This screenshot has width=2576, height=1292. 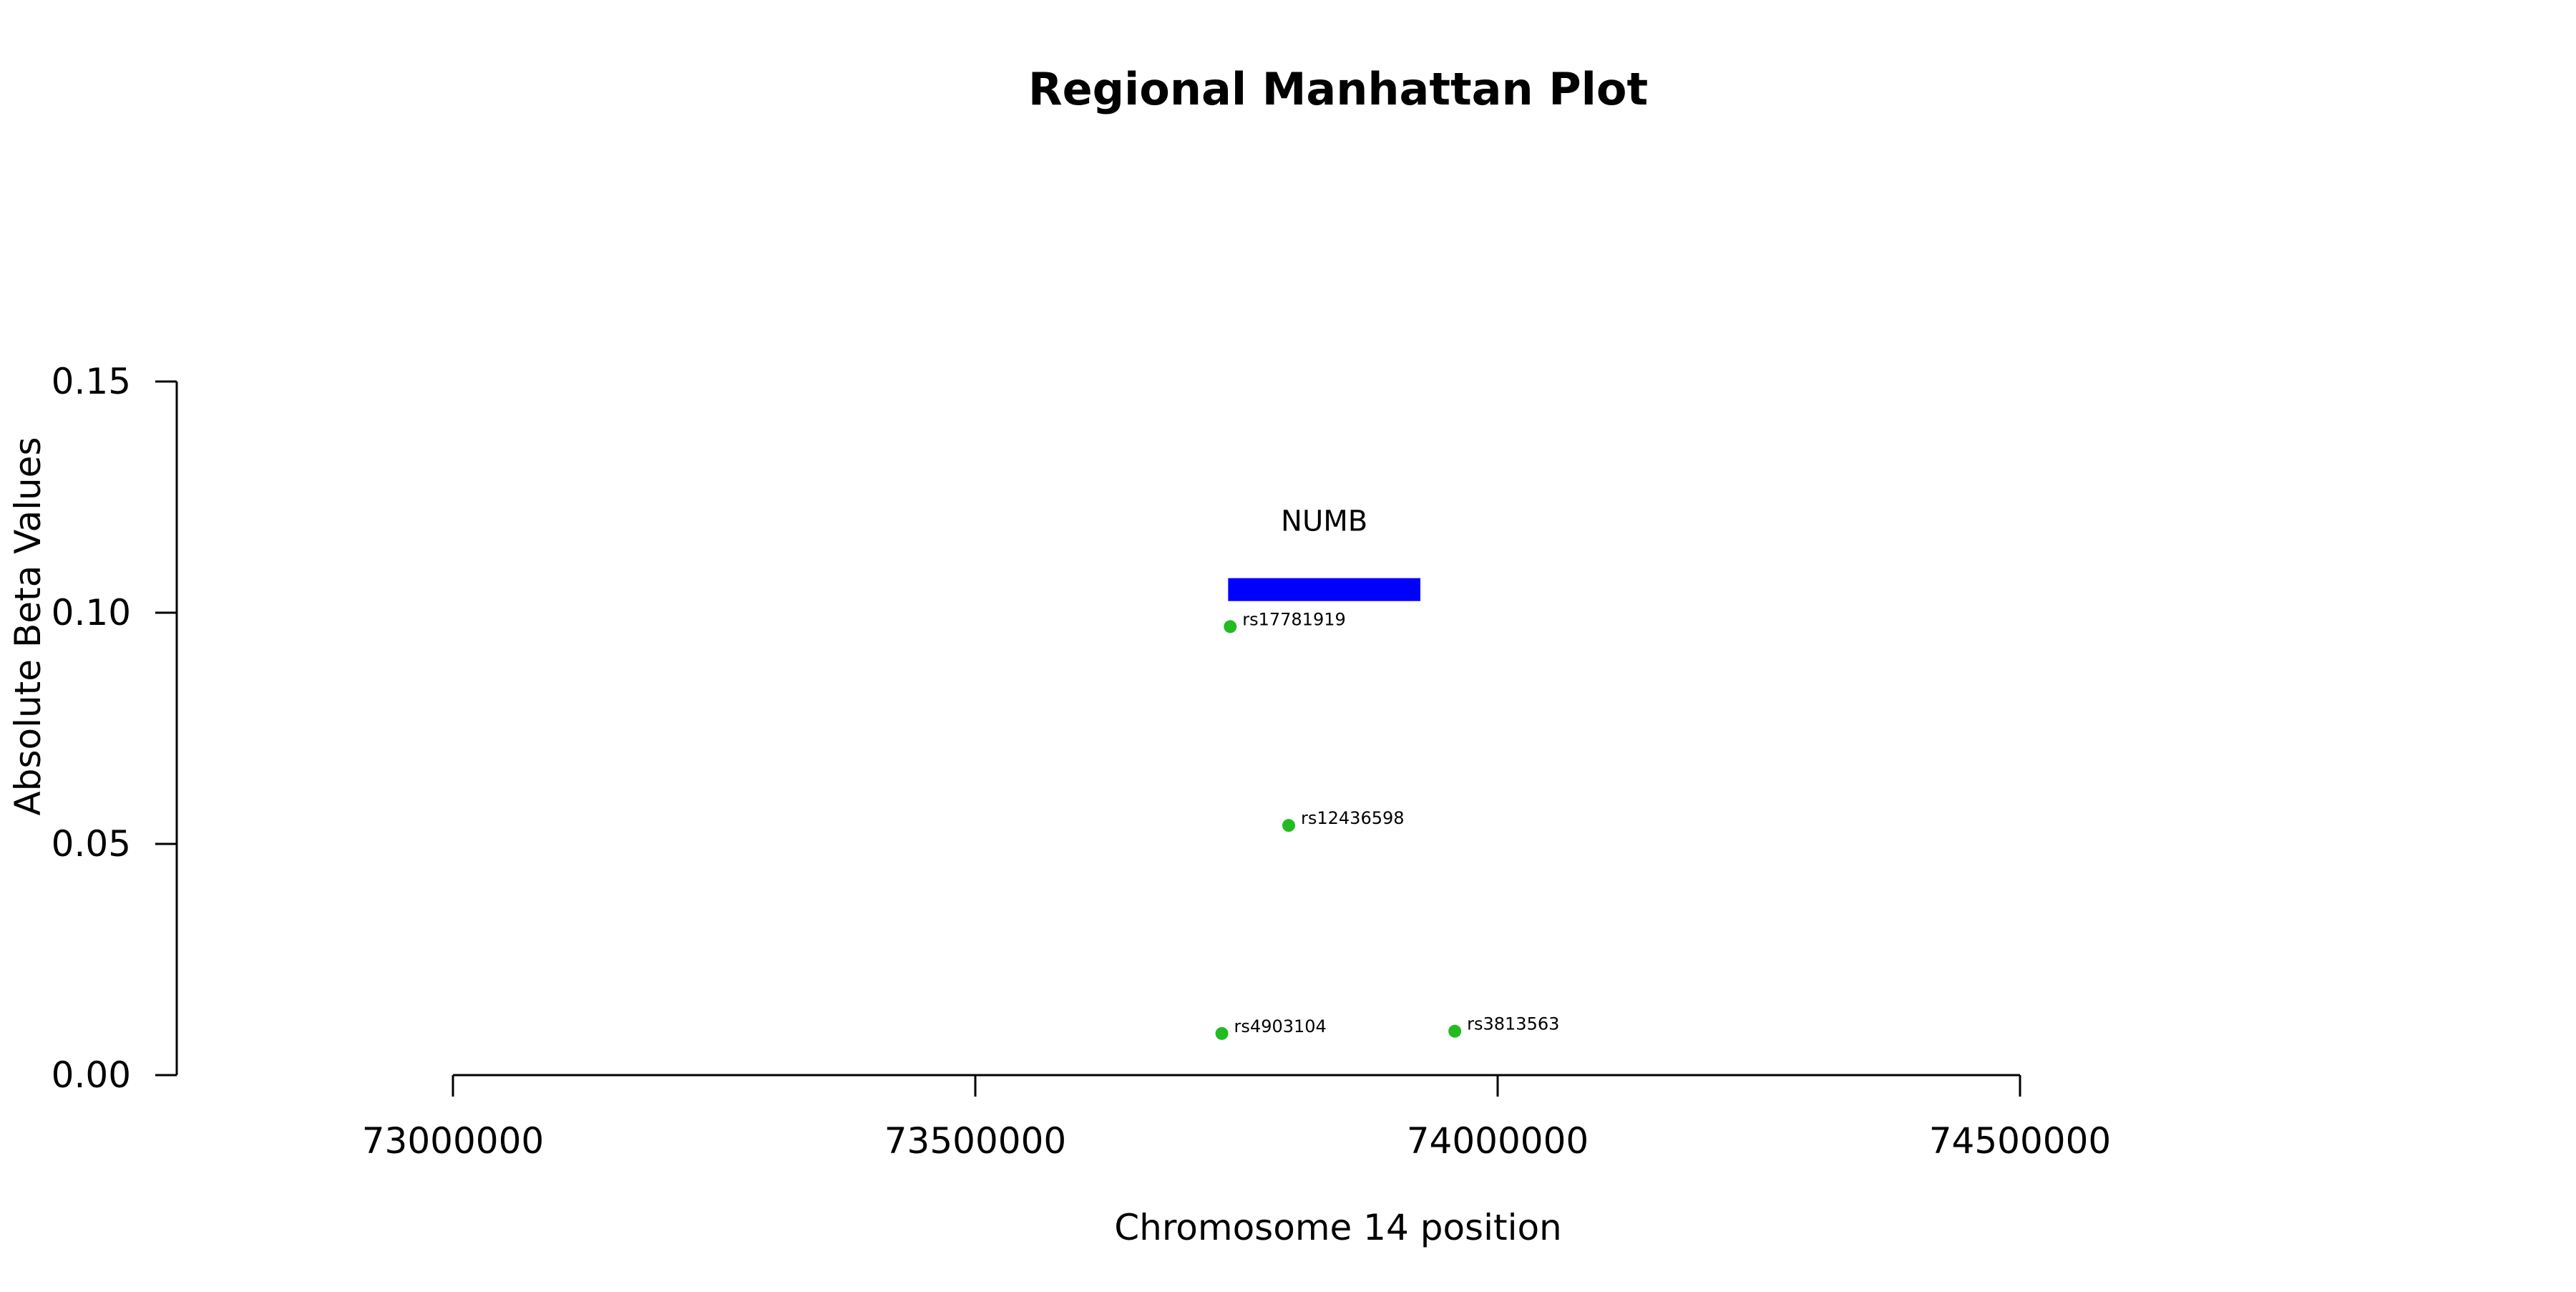 What do you see at coordinates (115, 728) in the screenshot?
I see `y-axis: 0.00 0.05 0.10 0.15` at bounding box center [115, 728].